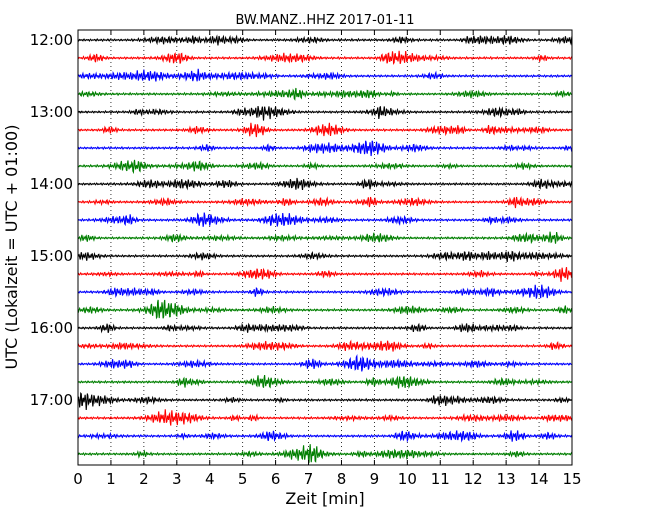 Image resolution: width=650 pixels, height=520 pixels. I want to click on x-tick-label: 0, so click(78, 479).